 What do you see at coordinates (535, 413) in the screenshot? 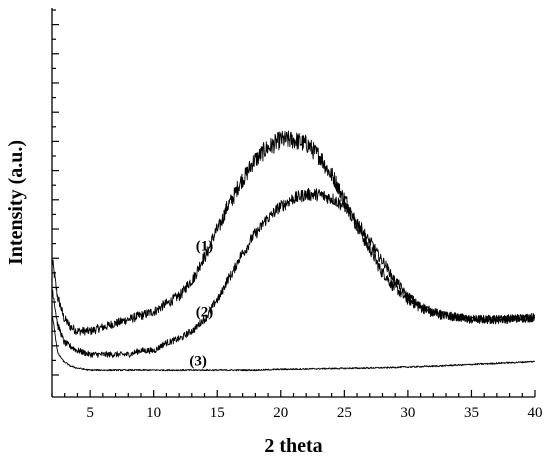
I see `x-tick-label: 40` at bounding box center [535, 413].